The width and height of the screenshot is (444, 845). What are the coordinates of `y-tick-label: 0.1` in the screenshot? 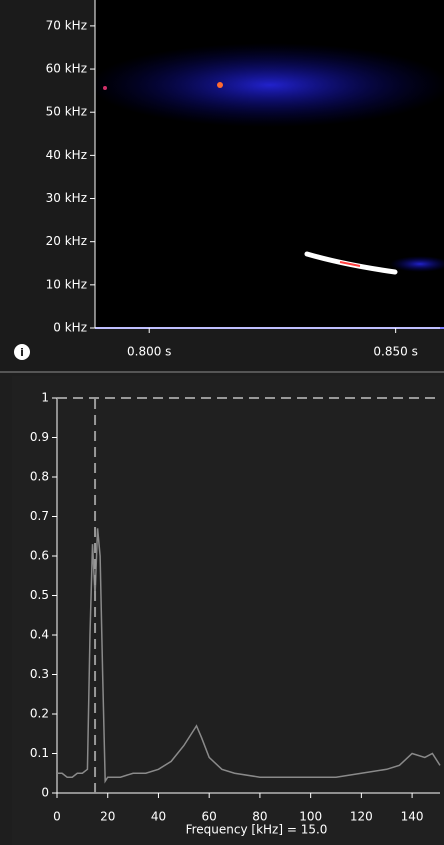 It's located at (39, 753).